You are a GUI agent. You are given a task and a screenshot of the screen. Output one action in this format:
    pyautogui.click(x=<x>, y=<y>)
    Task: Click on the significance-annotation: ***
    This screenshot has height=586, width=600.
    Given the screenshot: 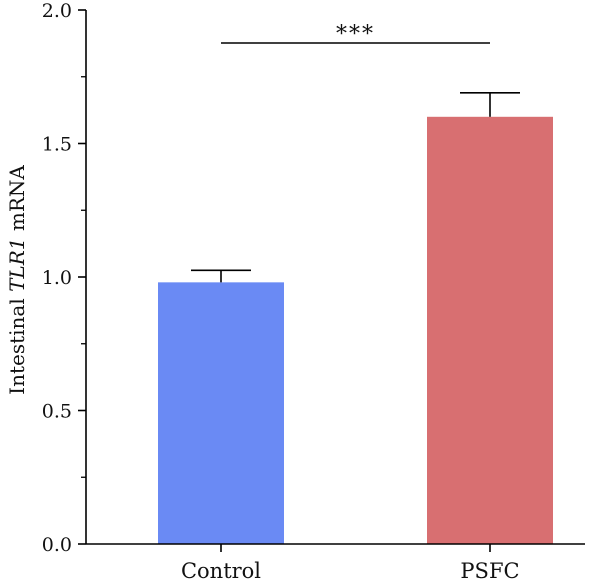 What is the action you would take?
    pyautogui.click(x=355, y=34)
    